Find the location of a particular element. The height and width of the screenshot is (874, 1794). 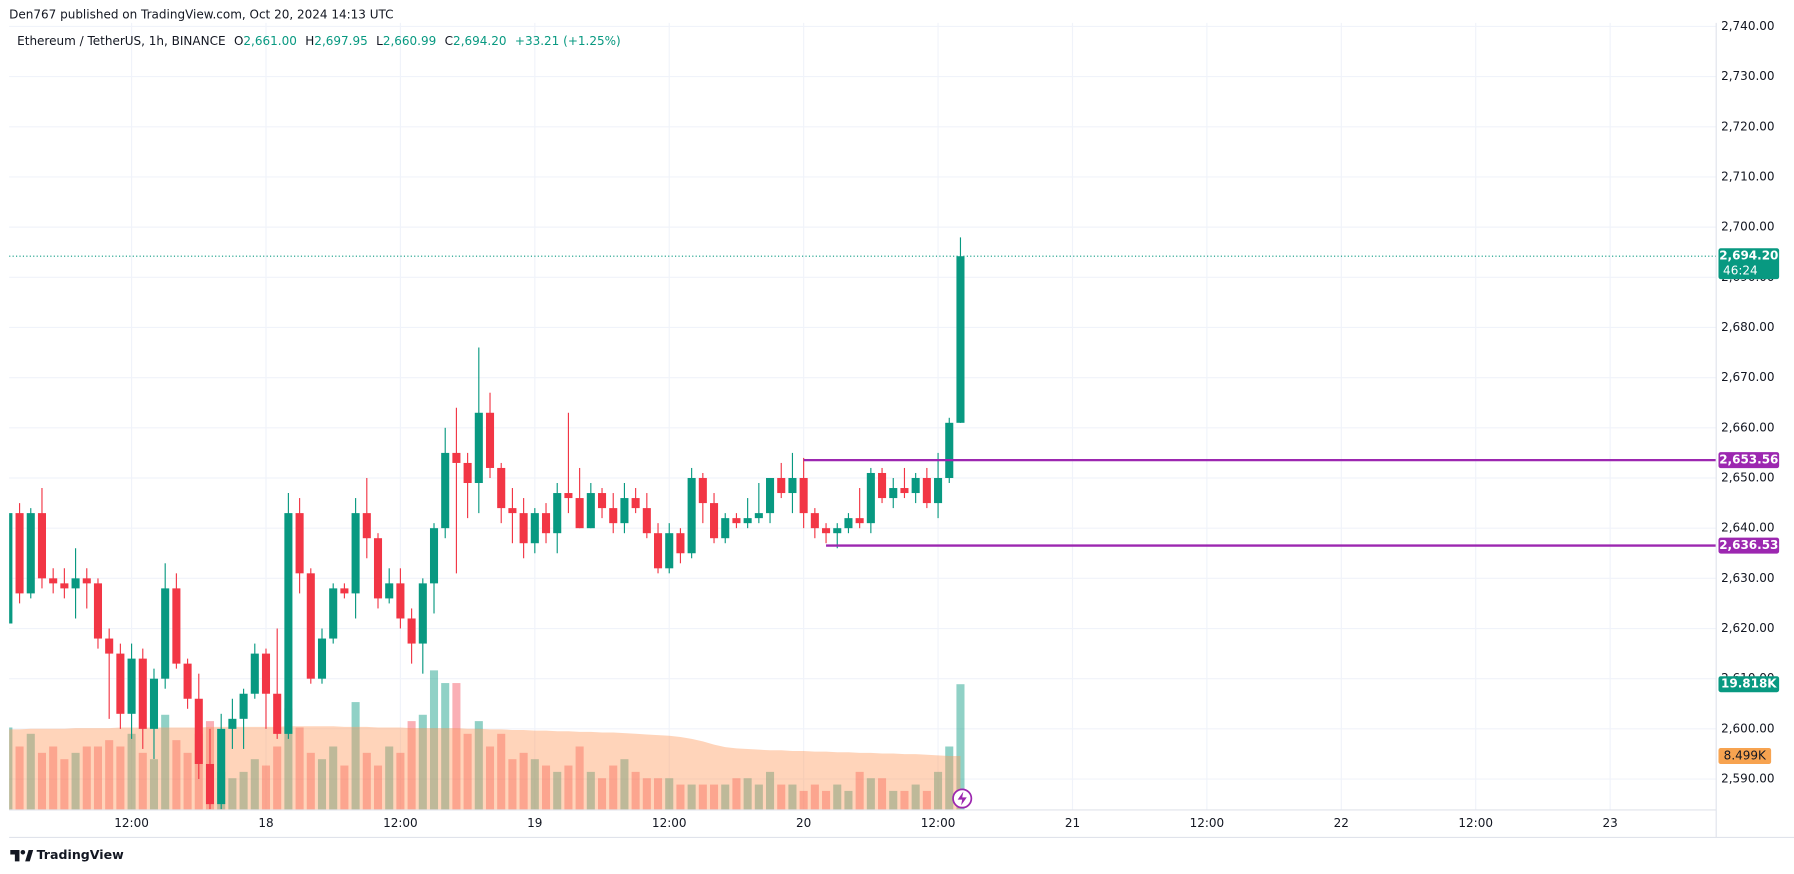

legend-l-label: L is located at coordinates (379, 41).